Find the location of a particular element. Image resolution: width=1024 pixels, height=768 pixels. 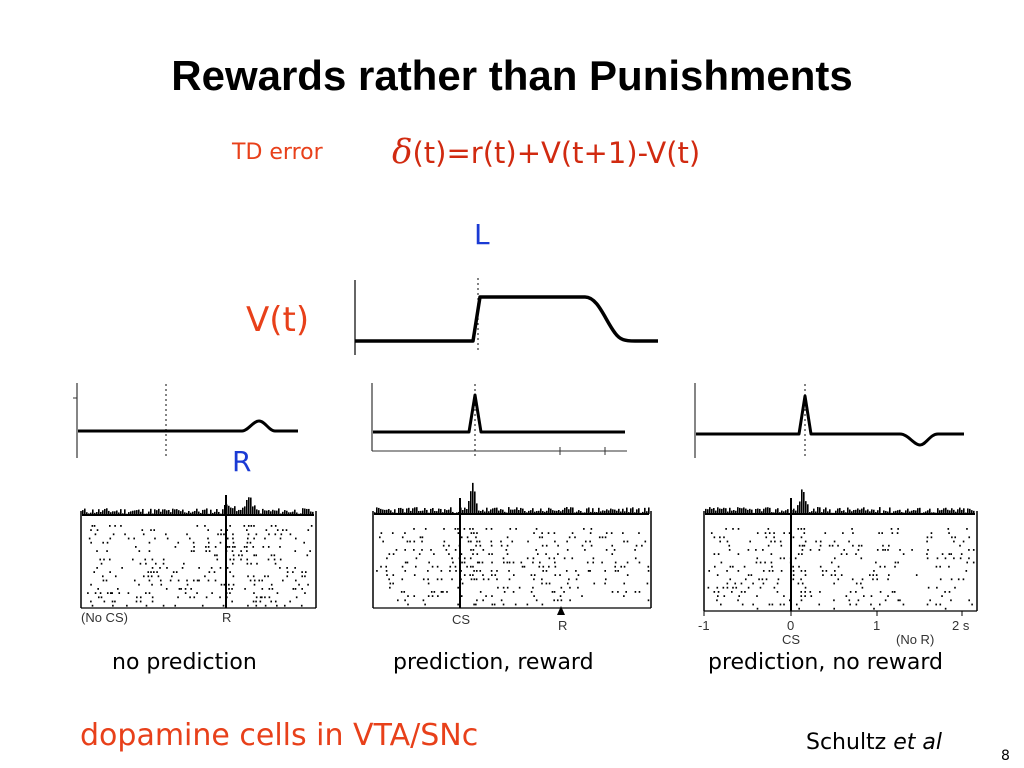

histogram is located at coordinates (198, 506).